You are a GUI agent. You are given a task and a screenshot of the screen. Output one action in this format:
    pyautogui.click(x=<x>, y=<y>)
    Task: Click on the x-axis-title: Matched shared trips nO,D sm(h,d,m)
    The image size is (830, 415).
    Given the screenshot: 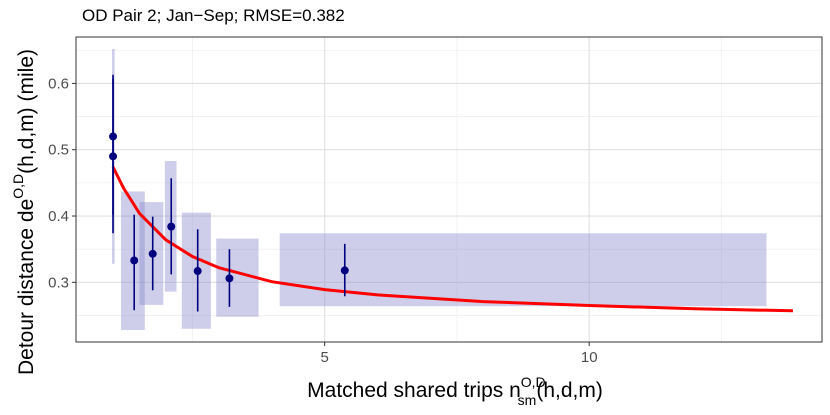 What is the action you would take?
    pyautogui.click(x=455, y=391)
    